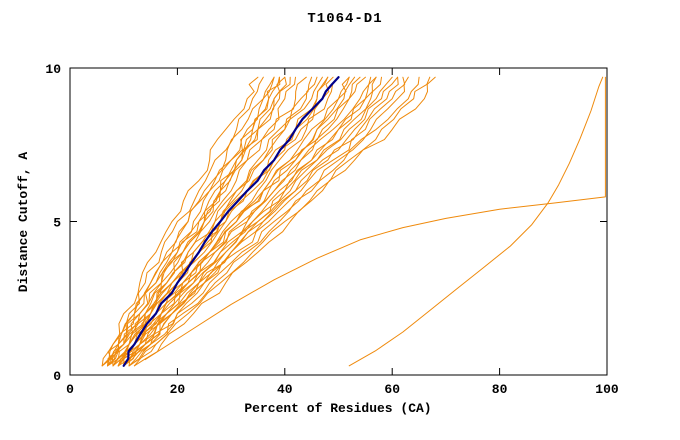  What do you see at coordinates (178, 389) in the screenshot?
I see `x-tick-label: 20` at bounding box center [178, 389].